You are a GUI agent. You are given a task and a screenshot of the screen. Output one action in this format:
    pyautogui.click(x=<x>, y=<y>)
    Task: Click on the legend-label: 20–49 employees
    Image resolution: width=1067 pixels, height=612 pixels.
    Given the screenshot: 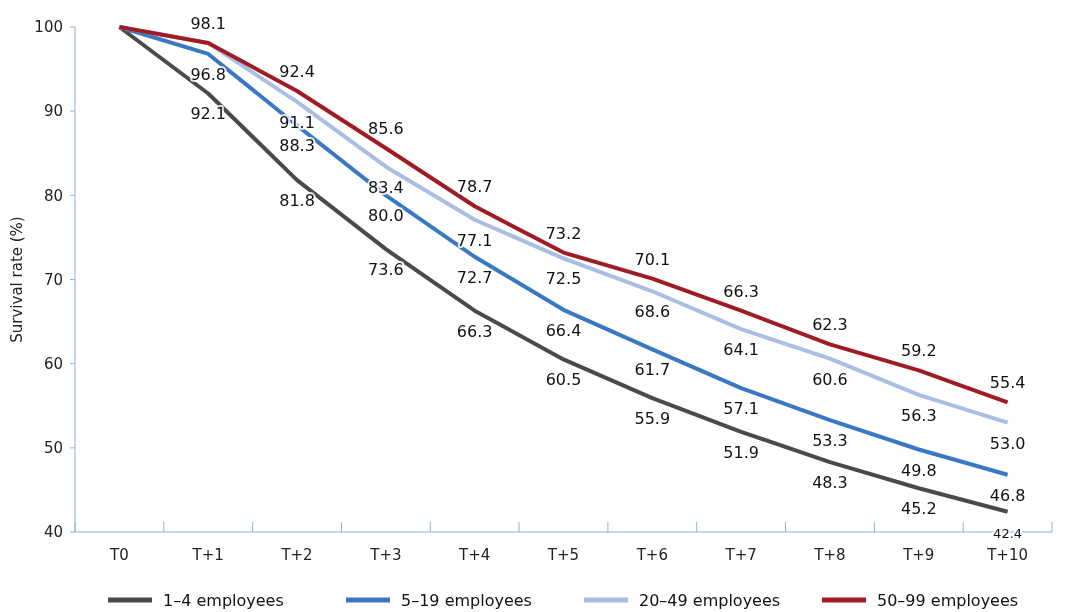 What is the action you would take?
    pyautogui.click(x=710, y=600)
    